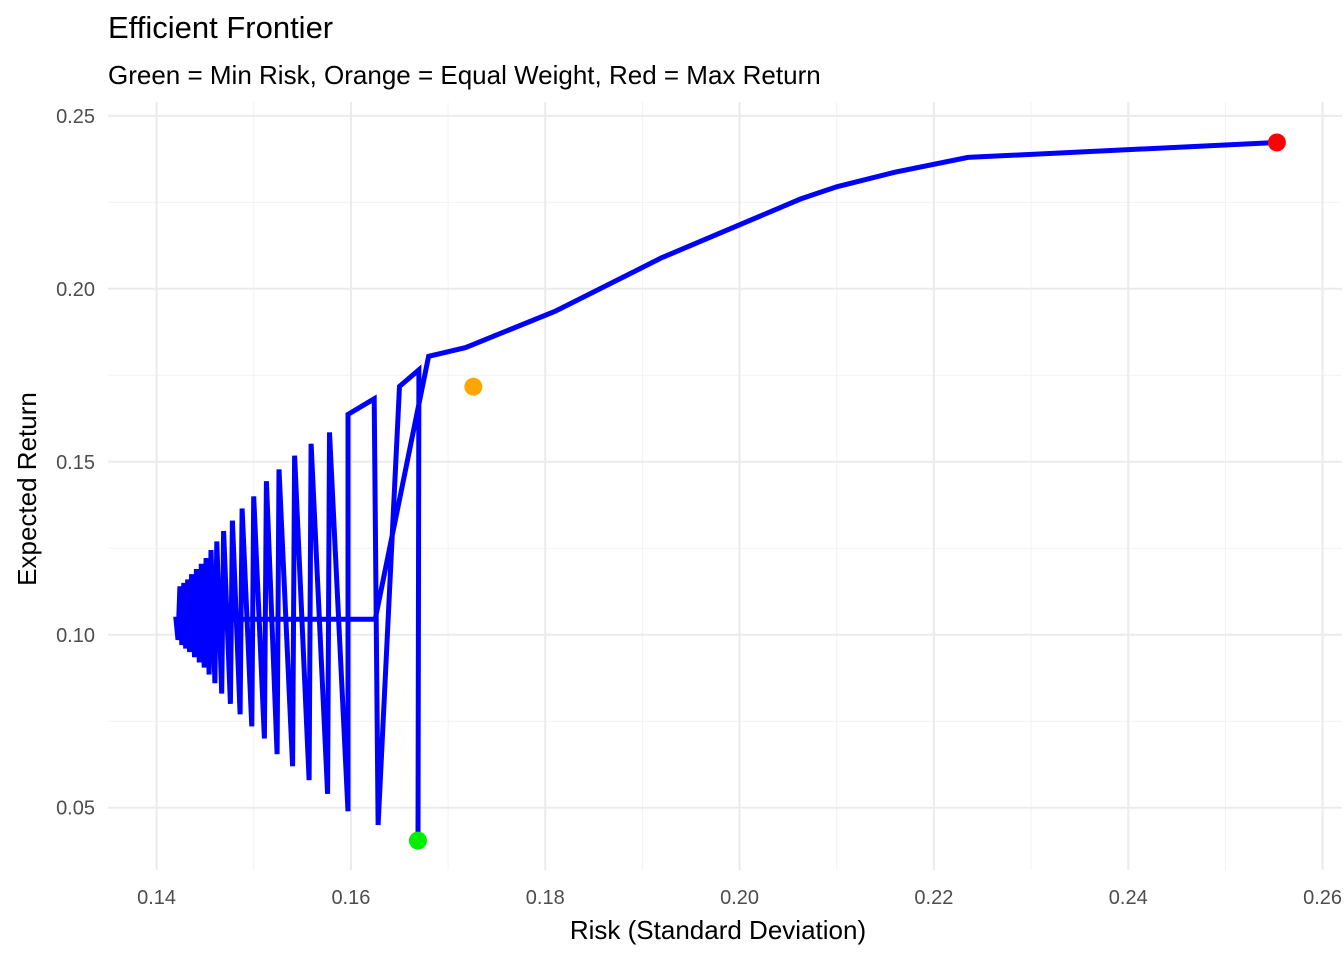  What do you see at coordinates (27, 489) in the screenshot?
I see `y-axis-title: Expected Return` at bounding box center [27, 489].